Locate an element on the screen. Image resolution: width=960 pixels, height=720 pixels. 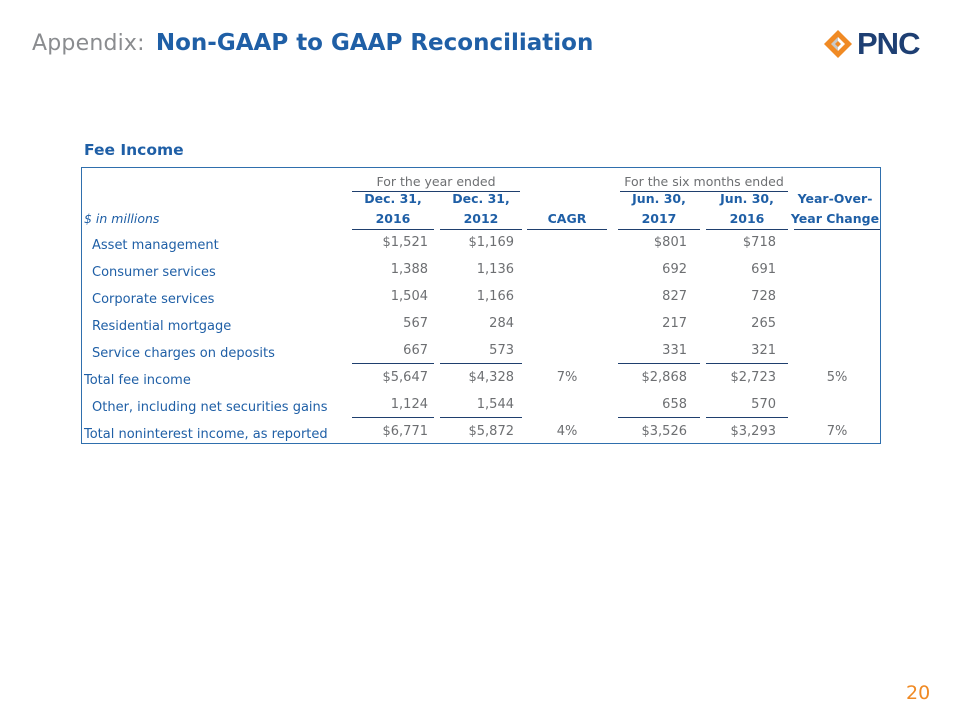
column-header: Year-Over- Year Change is located at coordinates (835, 209).